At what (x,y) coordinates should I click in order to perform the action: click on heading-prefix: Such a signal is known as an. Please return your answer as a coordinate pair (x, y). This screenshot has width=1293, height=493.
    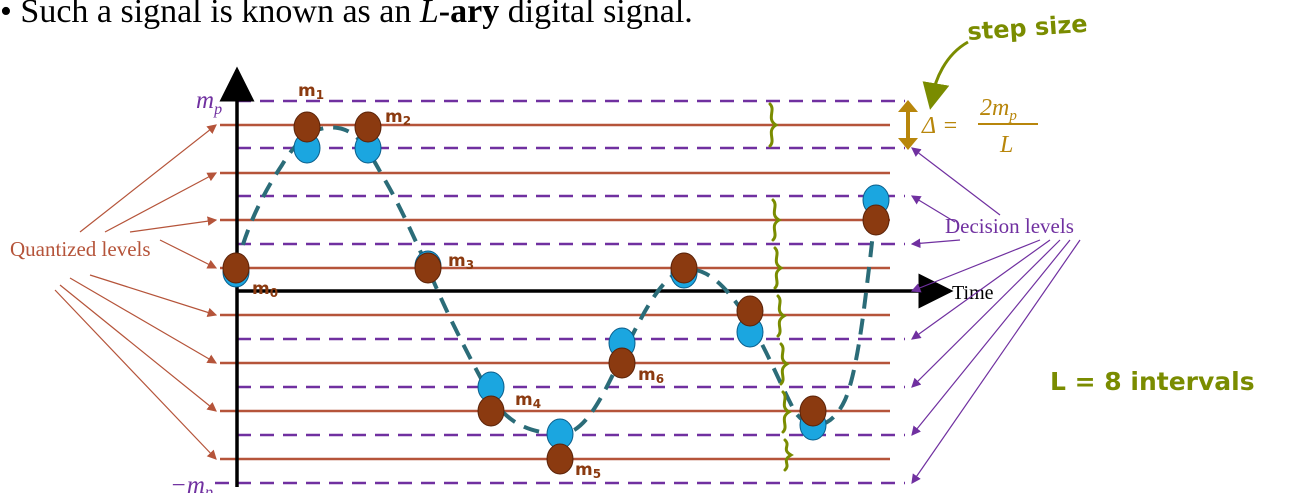
    Looking at the image, I should click on (220, 15).